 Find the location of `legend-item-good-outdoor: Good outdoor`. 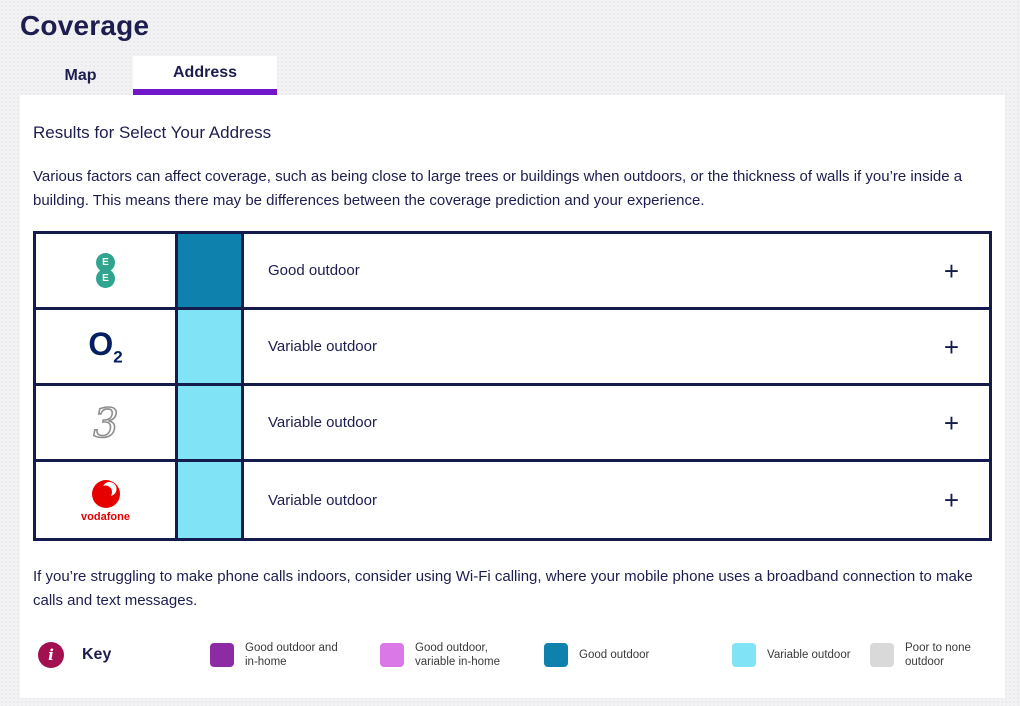

legend-item-good-outdoor: Good outdoor is located at coordinates (638, 655).